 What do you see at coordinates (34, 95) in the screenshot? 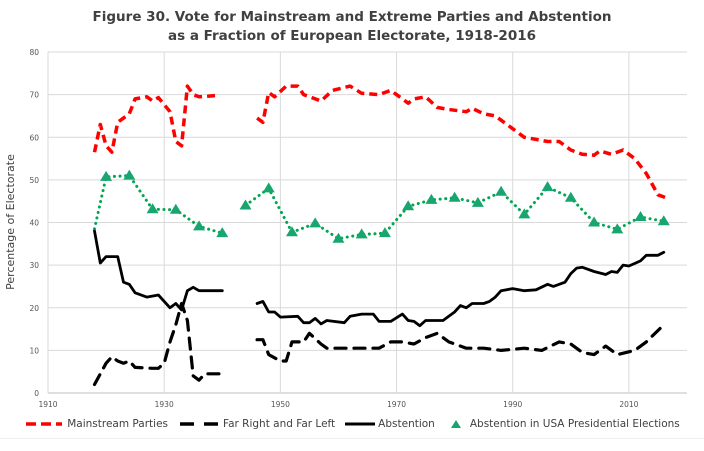
I see `y-tick-label: 70` at bounding box center [34, 95].